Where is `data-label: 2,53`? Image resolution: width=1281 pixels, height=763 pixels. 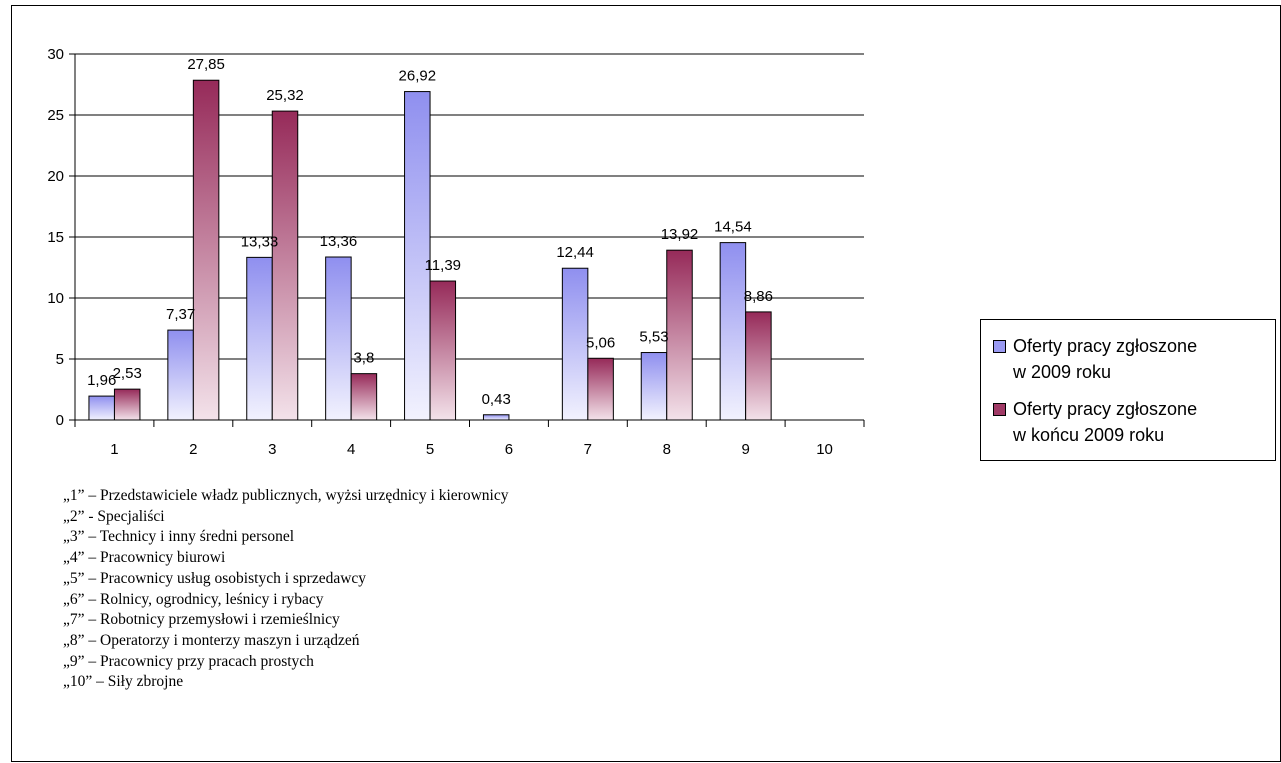
data-label: 2,53 is located at coordinates (127, 373).